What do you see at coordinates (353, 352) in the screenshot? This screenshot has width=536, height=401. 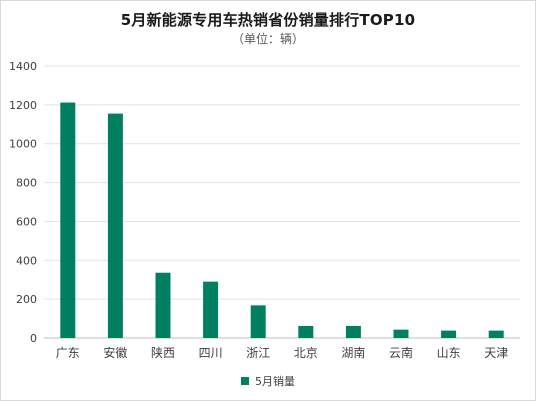 I see `x-tick-label: 湖南` at bounding box center [353, 352].